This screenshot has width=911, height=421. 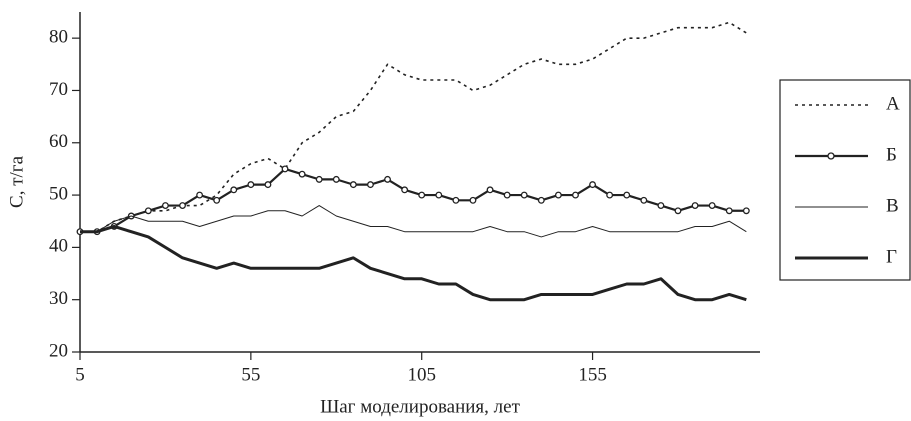 I want to click on y-tick-label: 80, so click(x=58, y=37).